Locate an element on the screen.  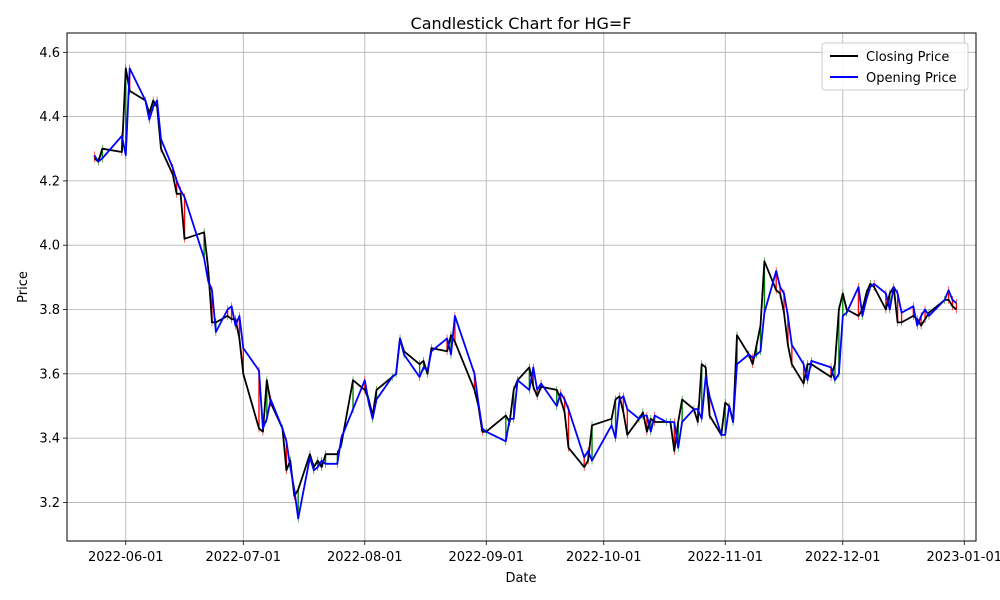
legend-frame is located at coordinates (895, 66).